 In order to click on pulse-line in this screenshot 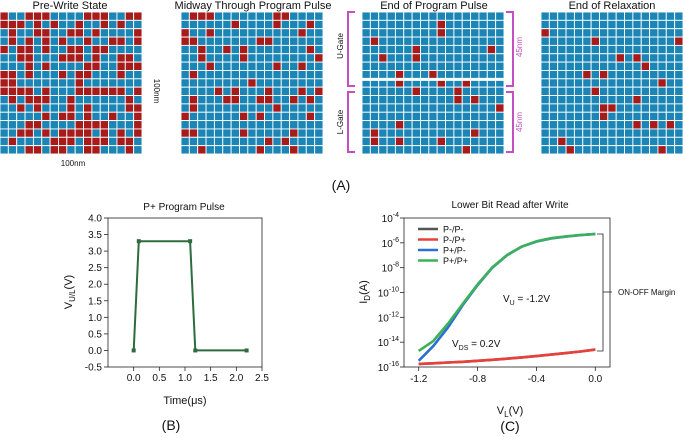, I will do `click(189, 296)`.